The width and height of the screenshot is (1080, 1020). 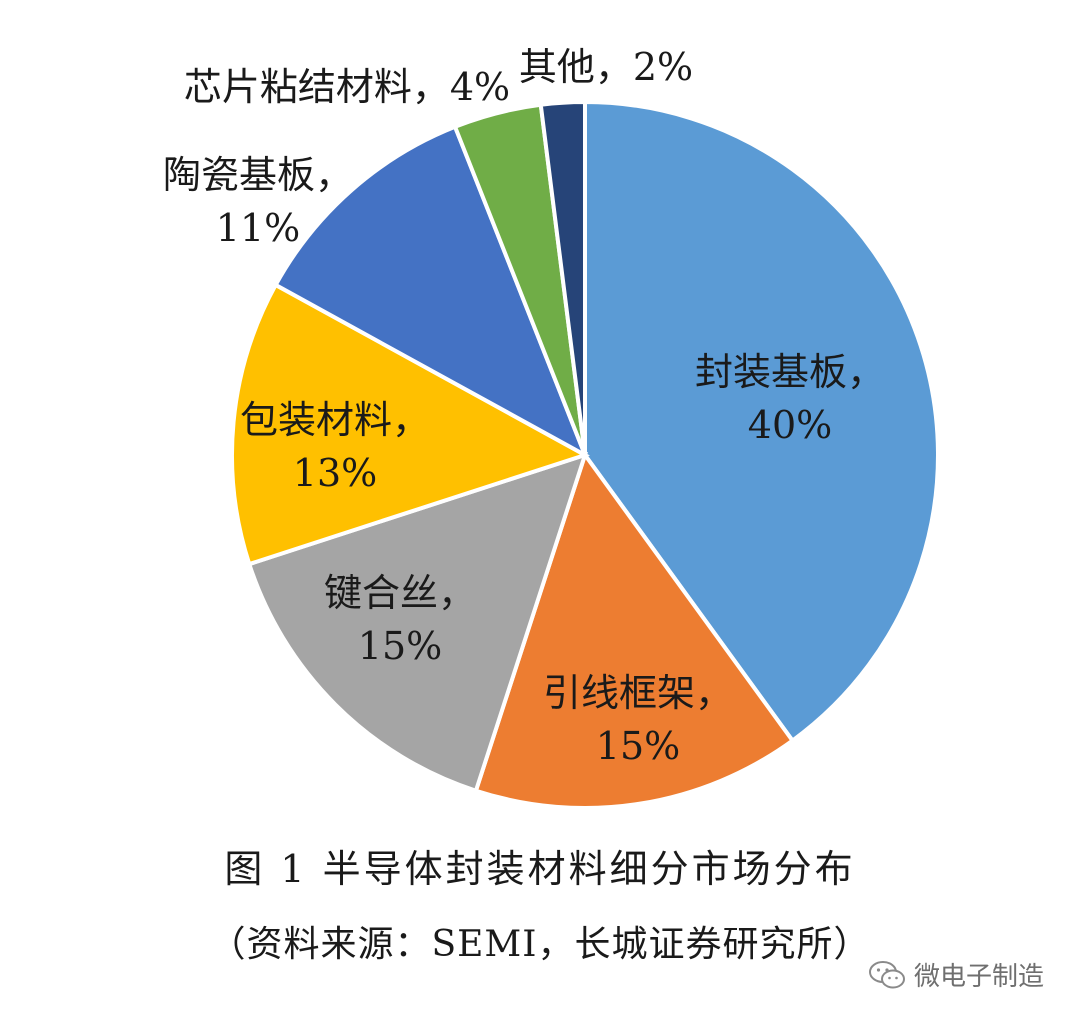 What do you see at coordinates (978, 977) in the screenshot?
I see `watermark-text: 微电子制造` at bounding box center [978, 977].